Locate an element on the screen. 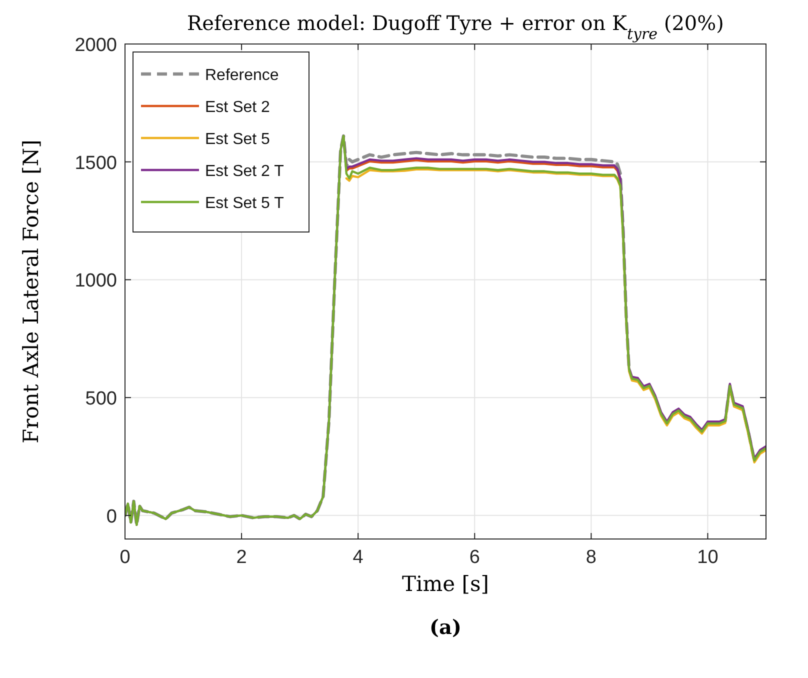 The width and height of the screenshot is (808, 678). legend-label: Est Set 5 is located at coordinates (237, 139).